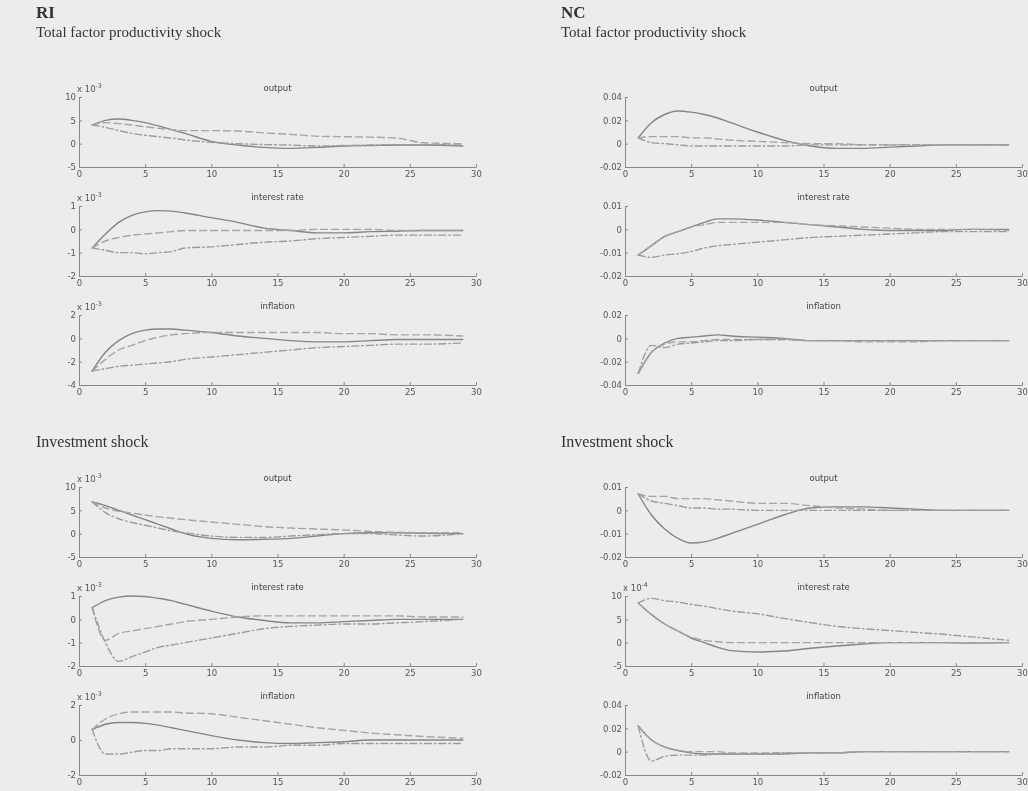 The width and height of the screenshot is (1028, 791). Describe the element at coordinates (46, 12) in the screenshot. I see `text: RI` at that location.